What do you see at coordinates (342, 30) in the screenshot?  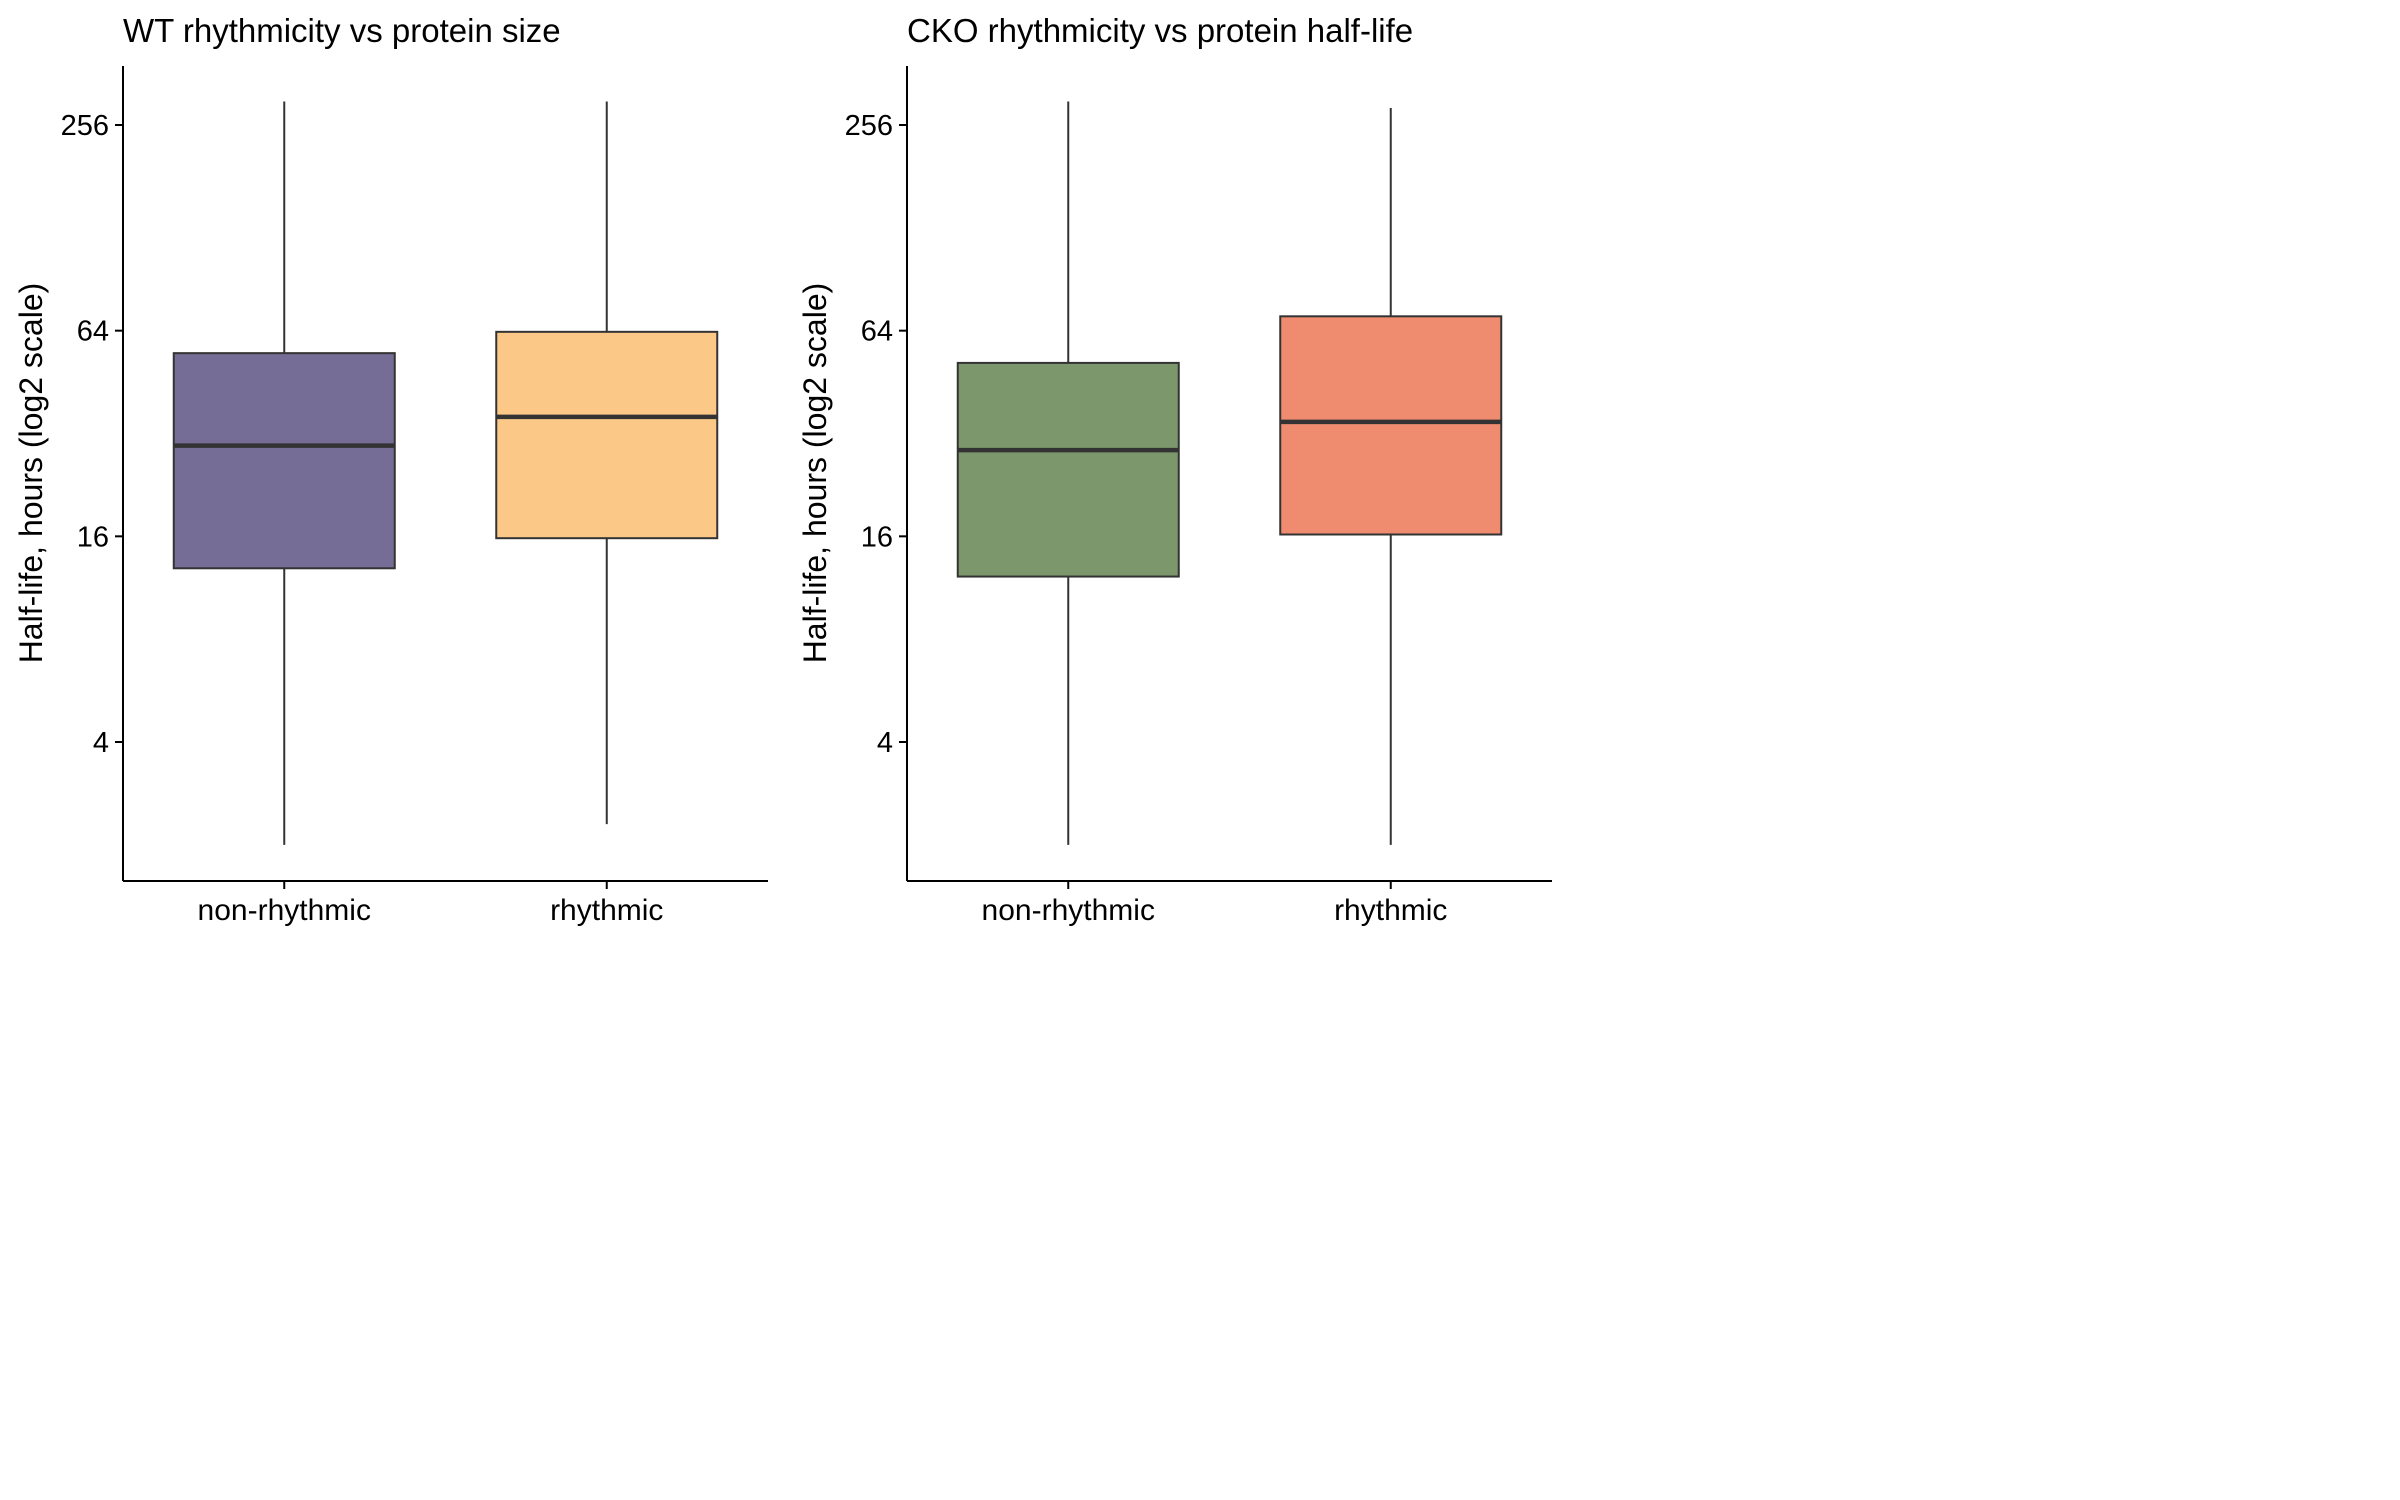 I see `chart-title: WT rhythmicity vs protein size` at bounding box center [342, 30].